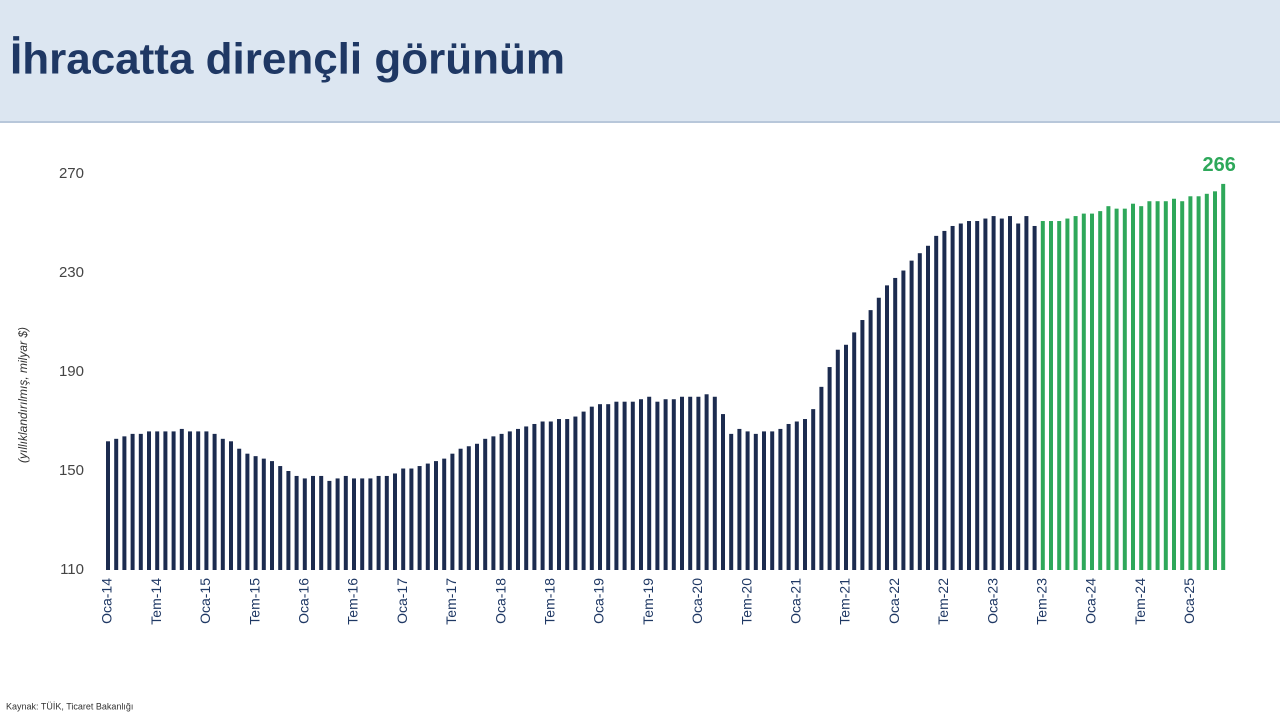  What do you see at coordinates (353, 601) in the screenshot?
I see `x-tick-label: Tem-16` at bounding box center [353, 601].